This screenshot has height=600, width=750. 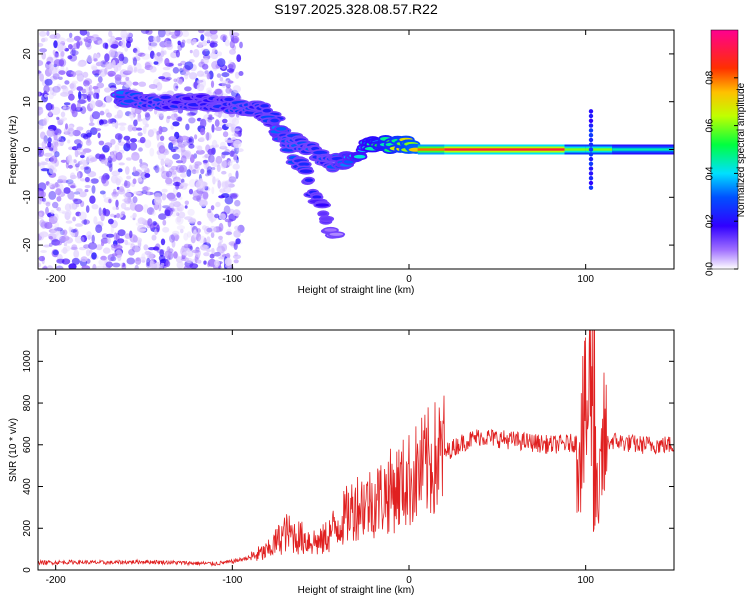 What do you see at coordinates (710, 77) in the screenshot?
I see `colorbar-tick-label: 0.8` at bounding box center [710, 77].